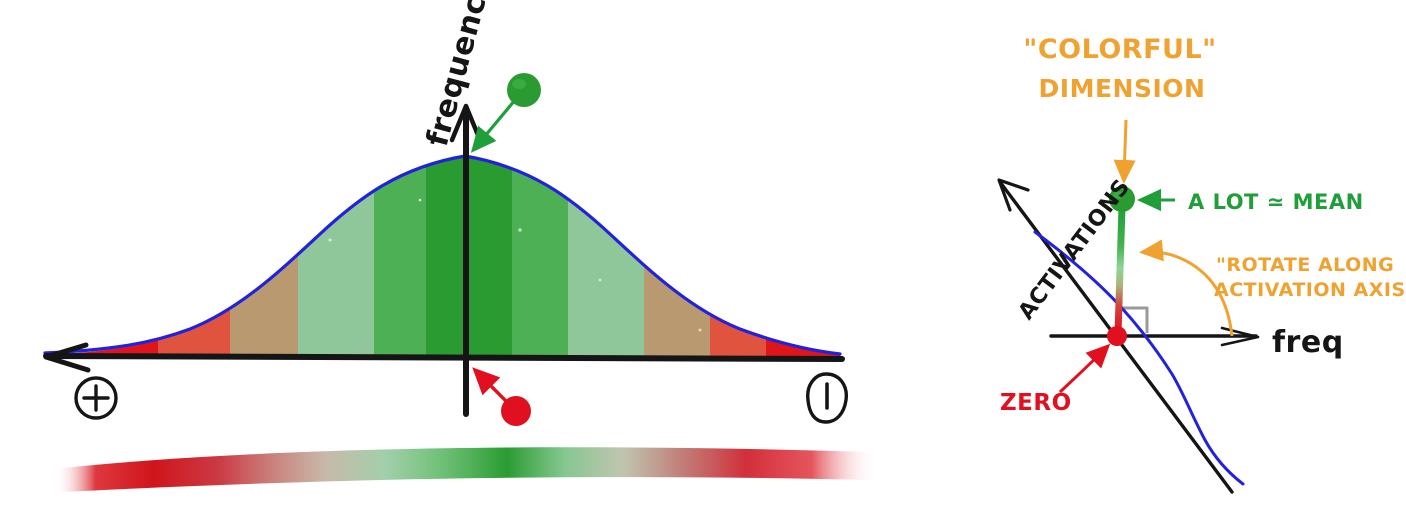 This screenshot has height=512, width=1406. Describe the element at coordinates (1308, 342) in the screenshot. I see `freq-axis-label: freq` at that location.